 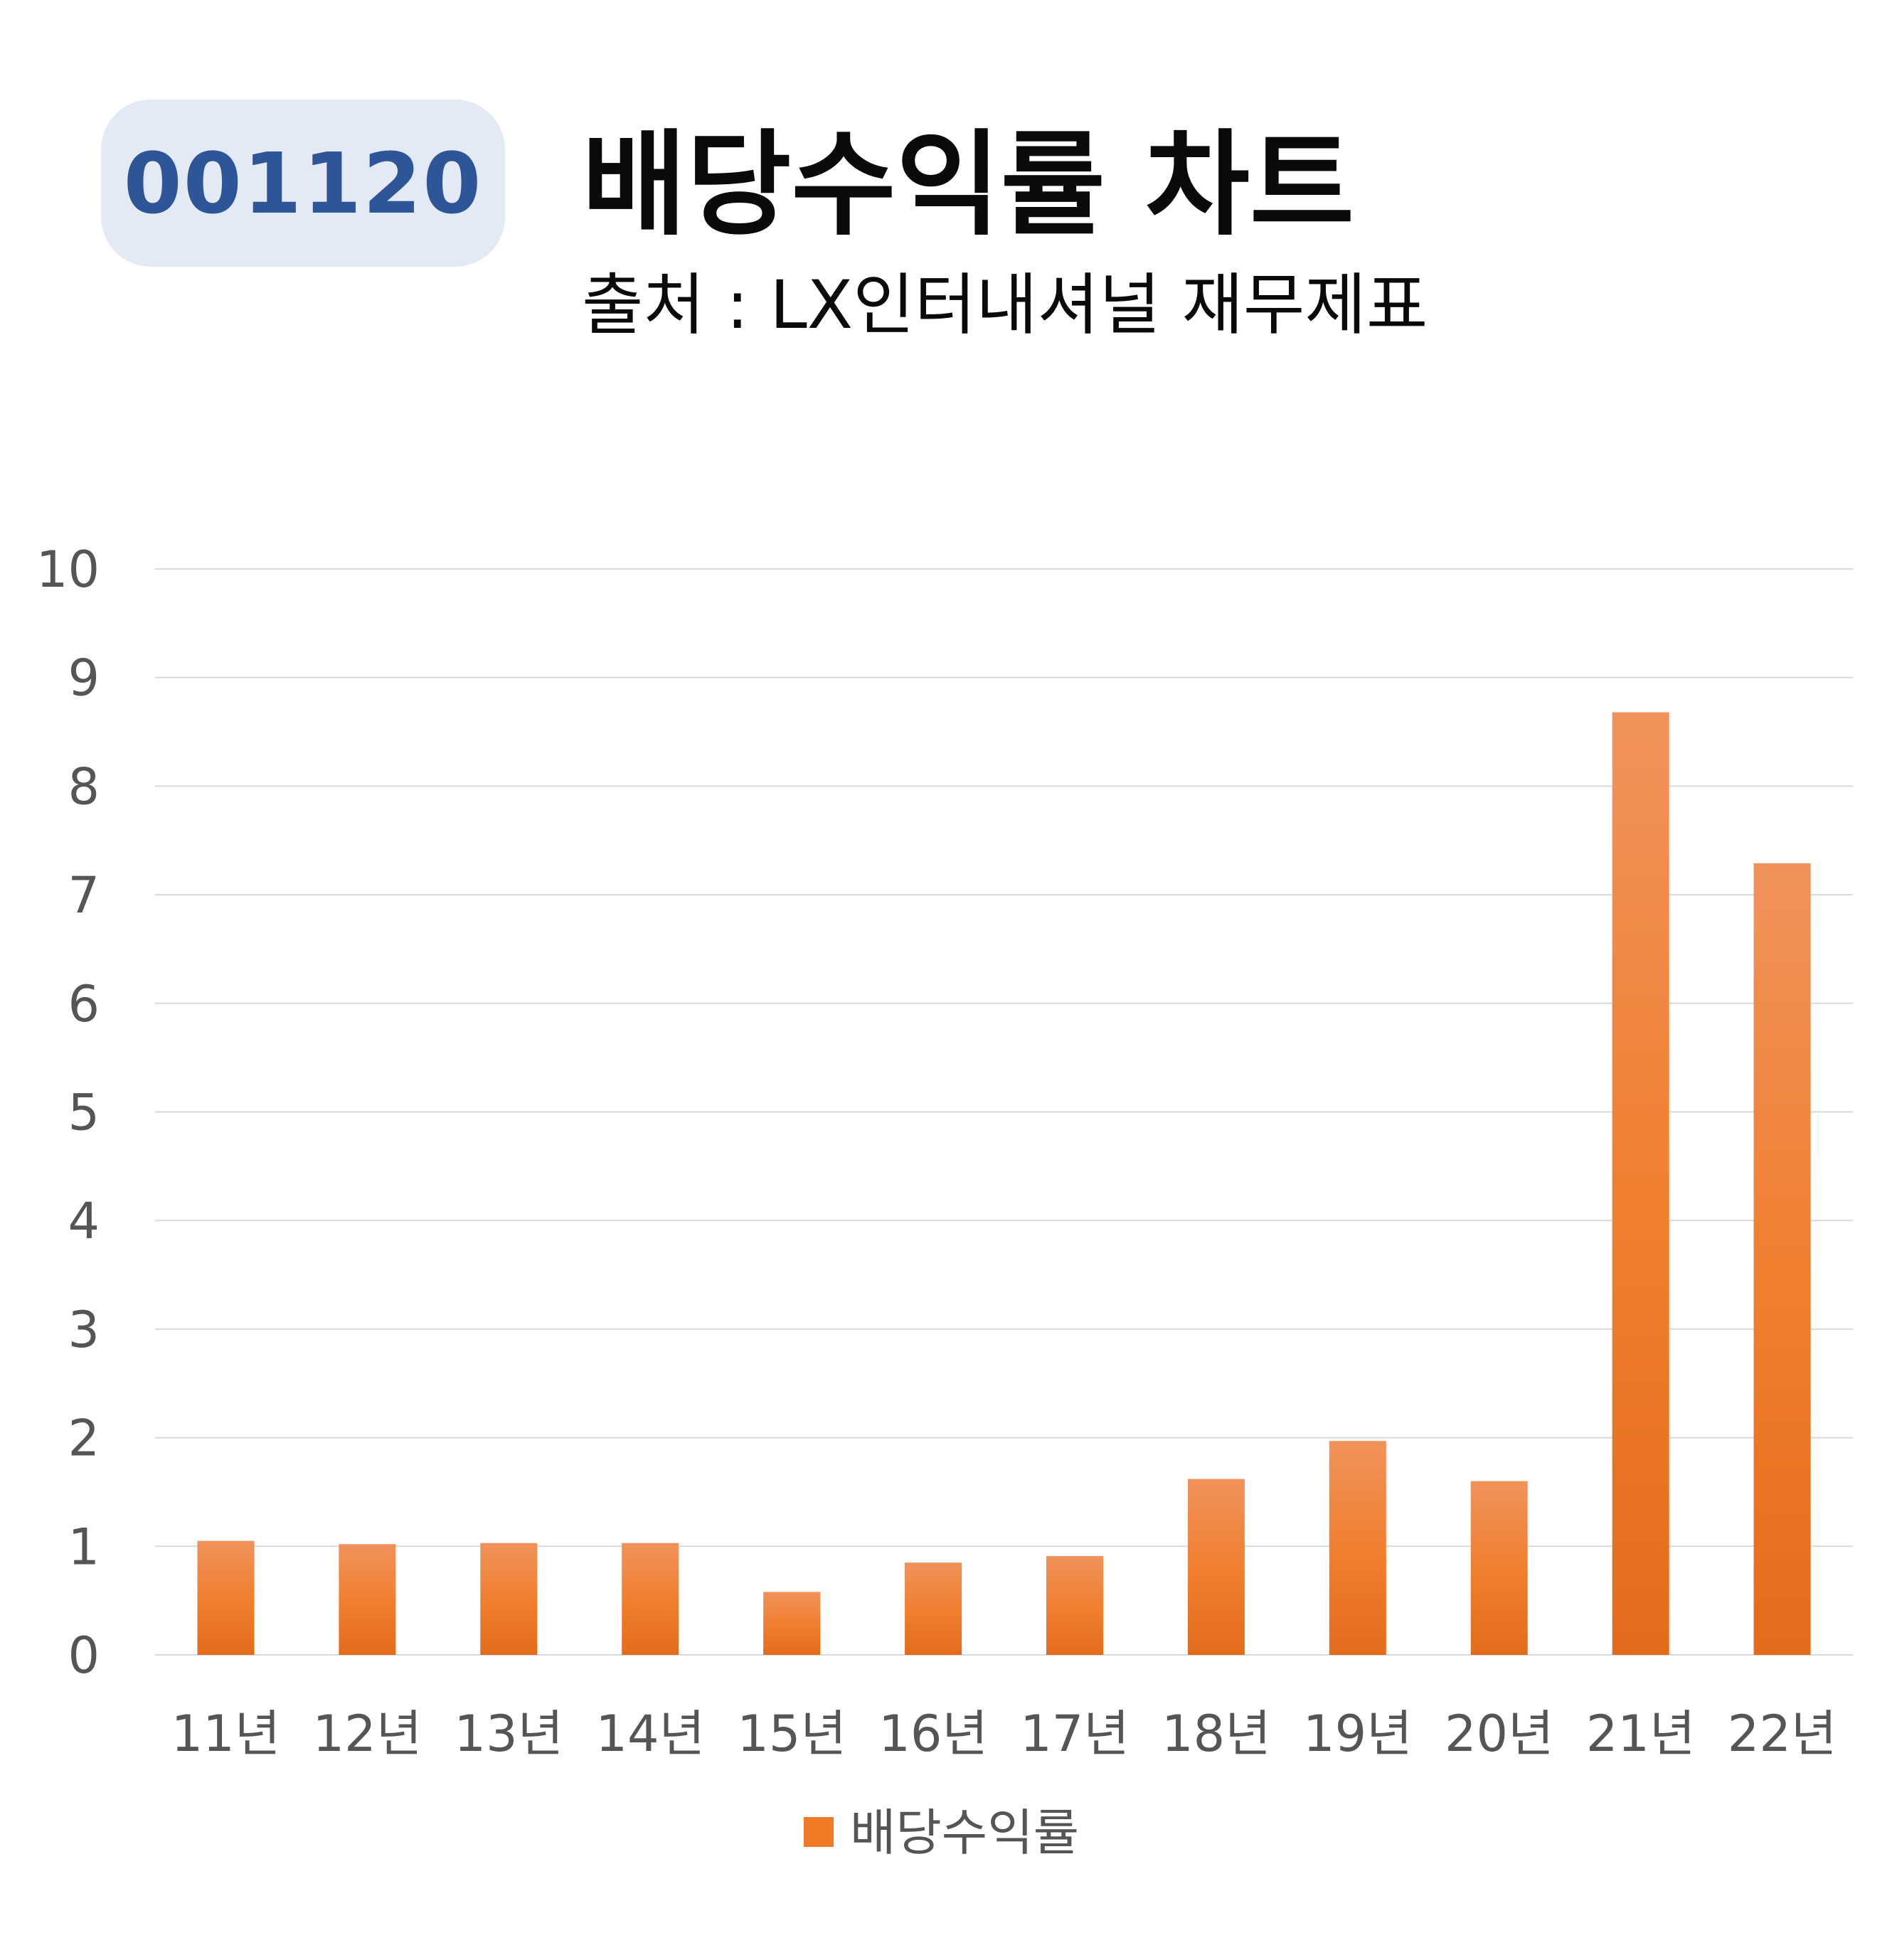 I want to click on stock-code: 001120, so click(x=303, y=183).